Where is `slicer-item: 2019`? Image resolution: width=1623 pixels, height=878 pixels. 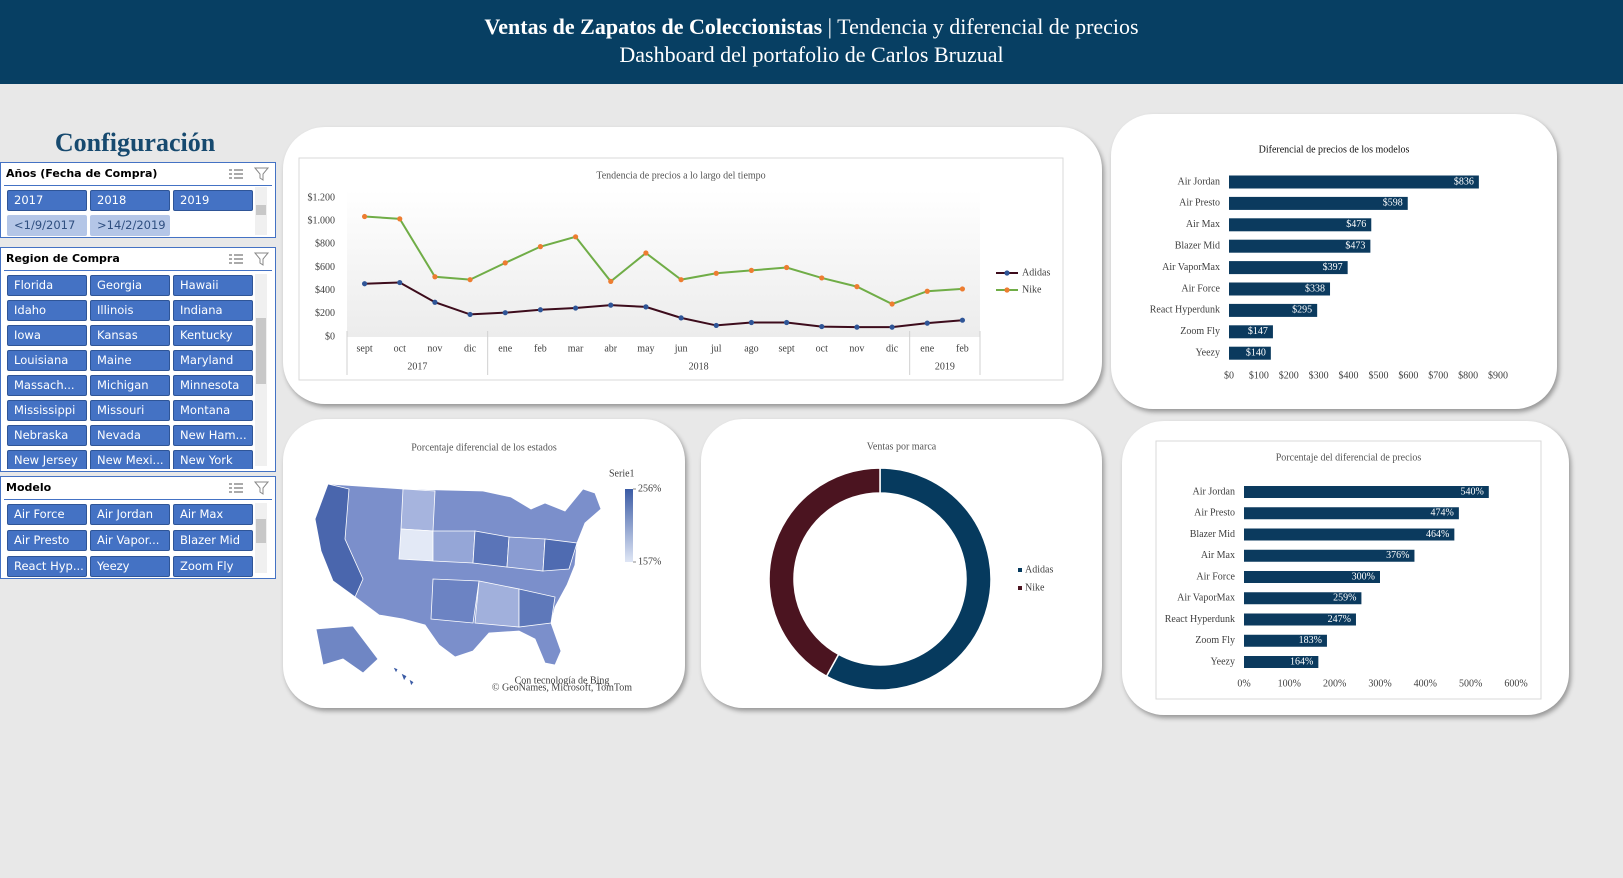
slicer-item: 2019 is located at coordinates (213, 200).